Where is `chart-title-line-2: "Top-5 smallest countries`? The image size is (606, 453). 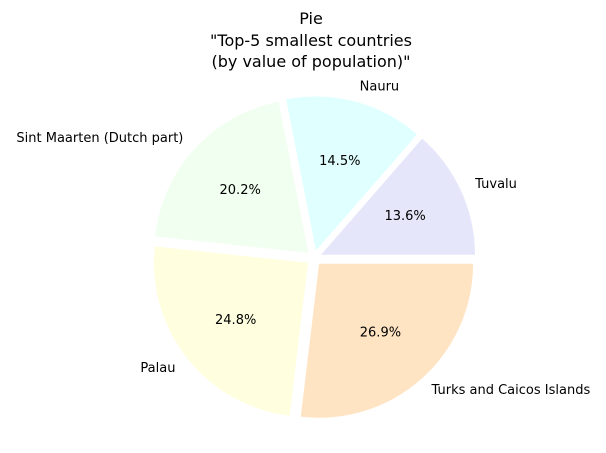
chart-title-line-2: "Top-5 smallest countries is located at coordinates (311, 40).